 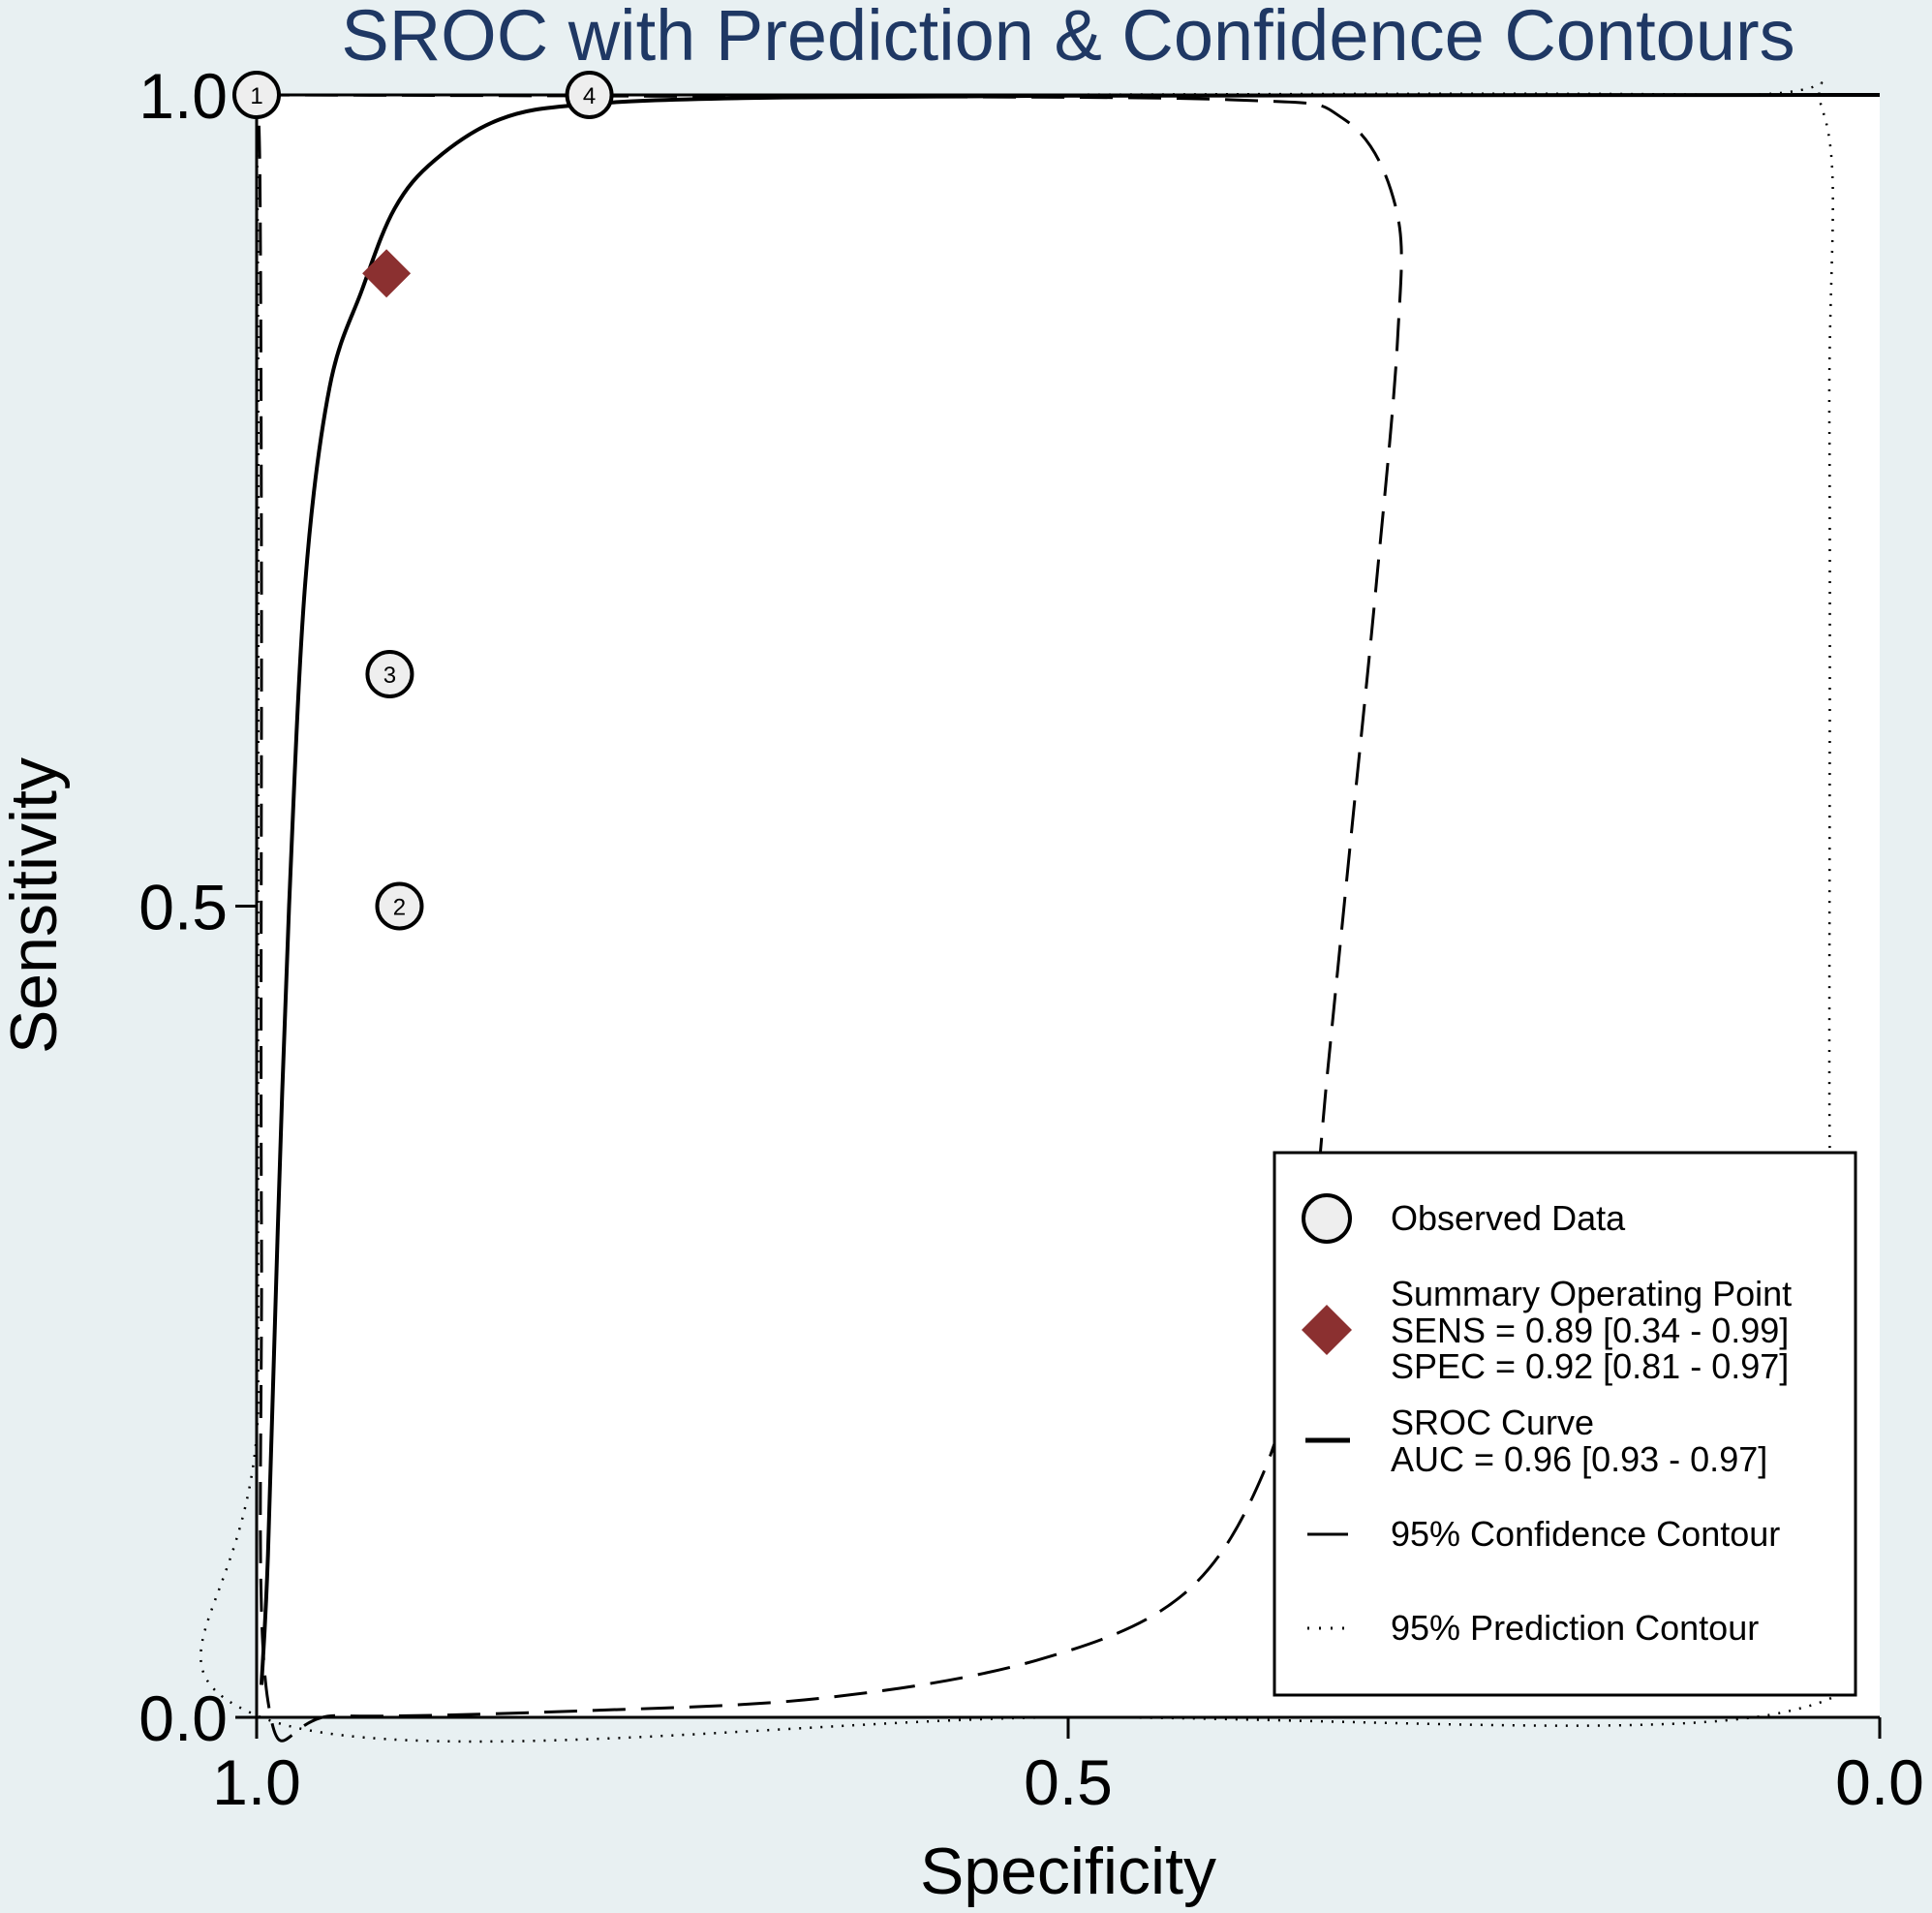 I want to click on y-axis-title: Sensitivity, so click(x=35, y=905).